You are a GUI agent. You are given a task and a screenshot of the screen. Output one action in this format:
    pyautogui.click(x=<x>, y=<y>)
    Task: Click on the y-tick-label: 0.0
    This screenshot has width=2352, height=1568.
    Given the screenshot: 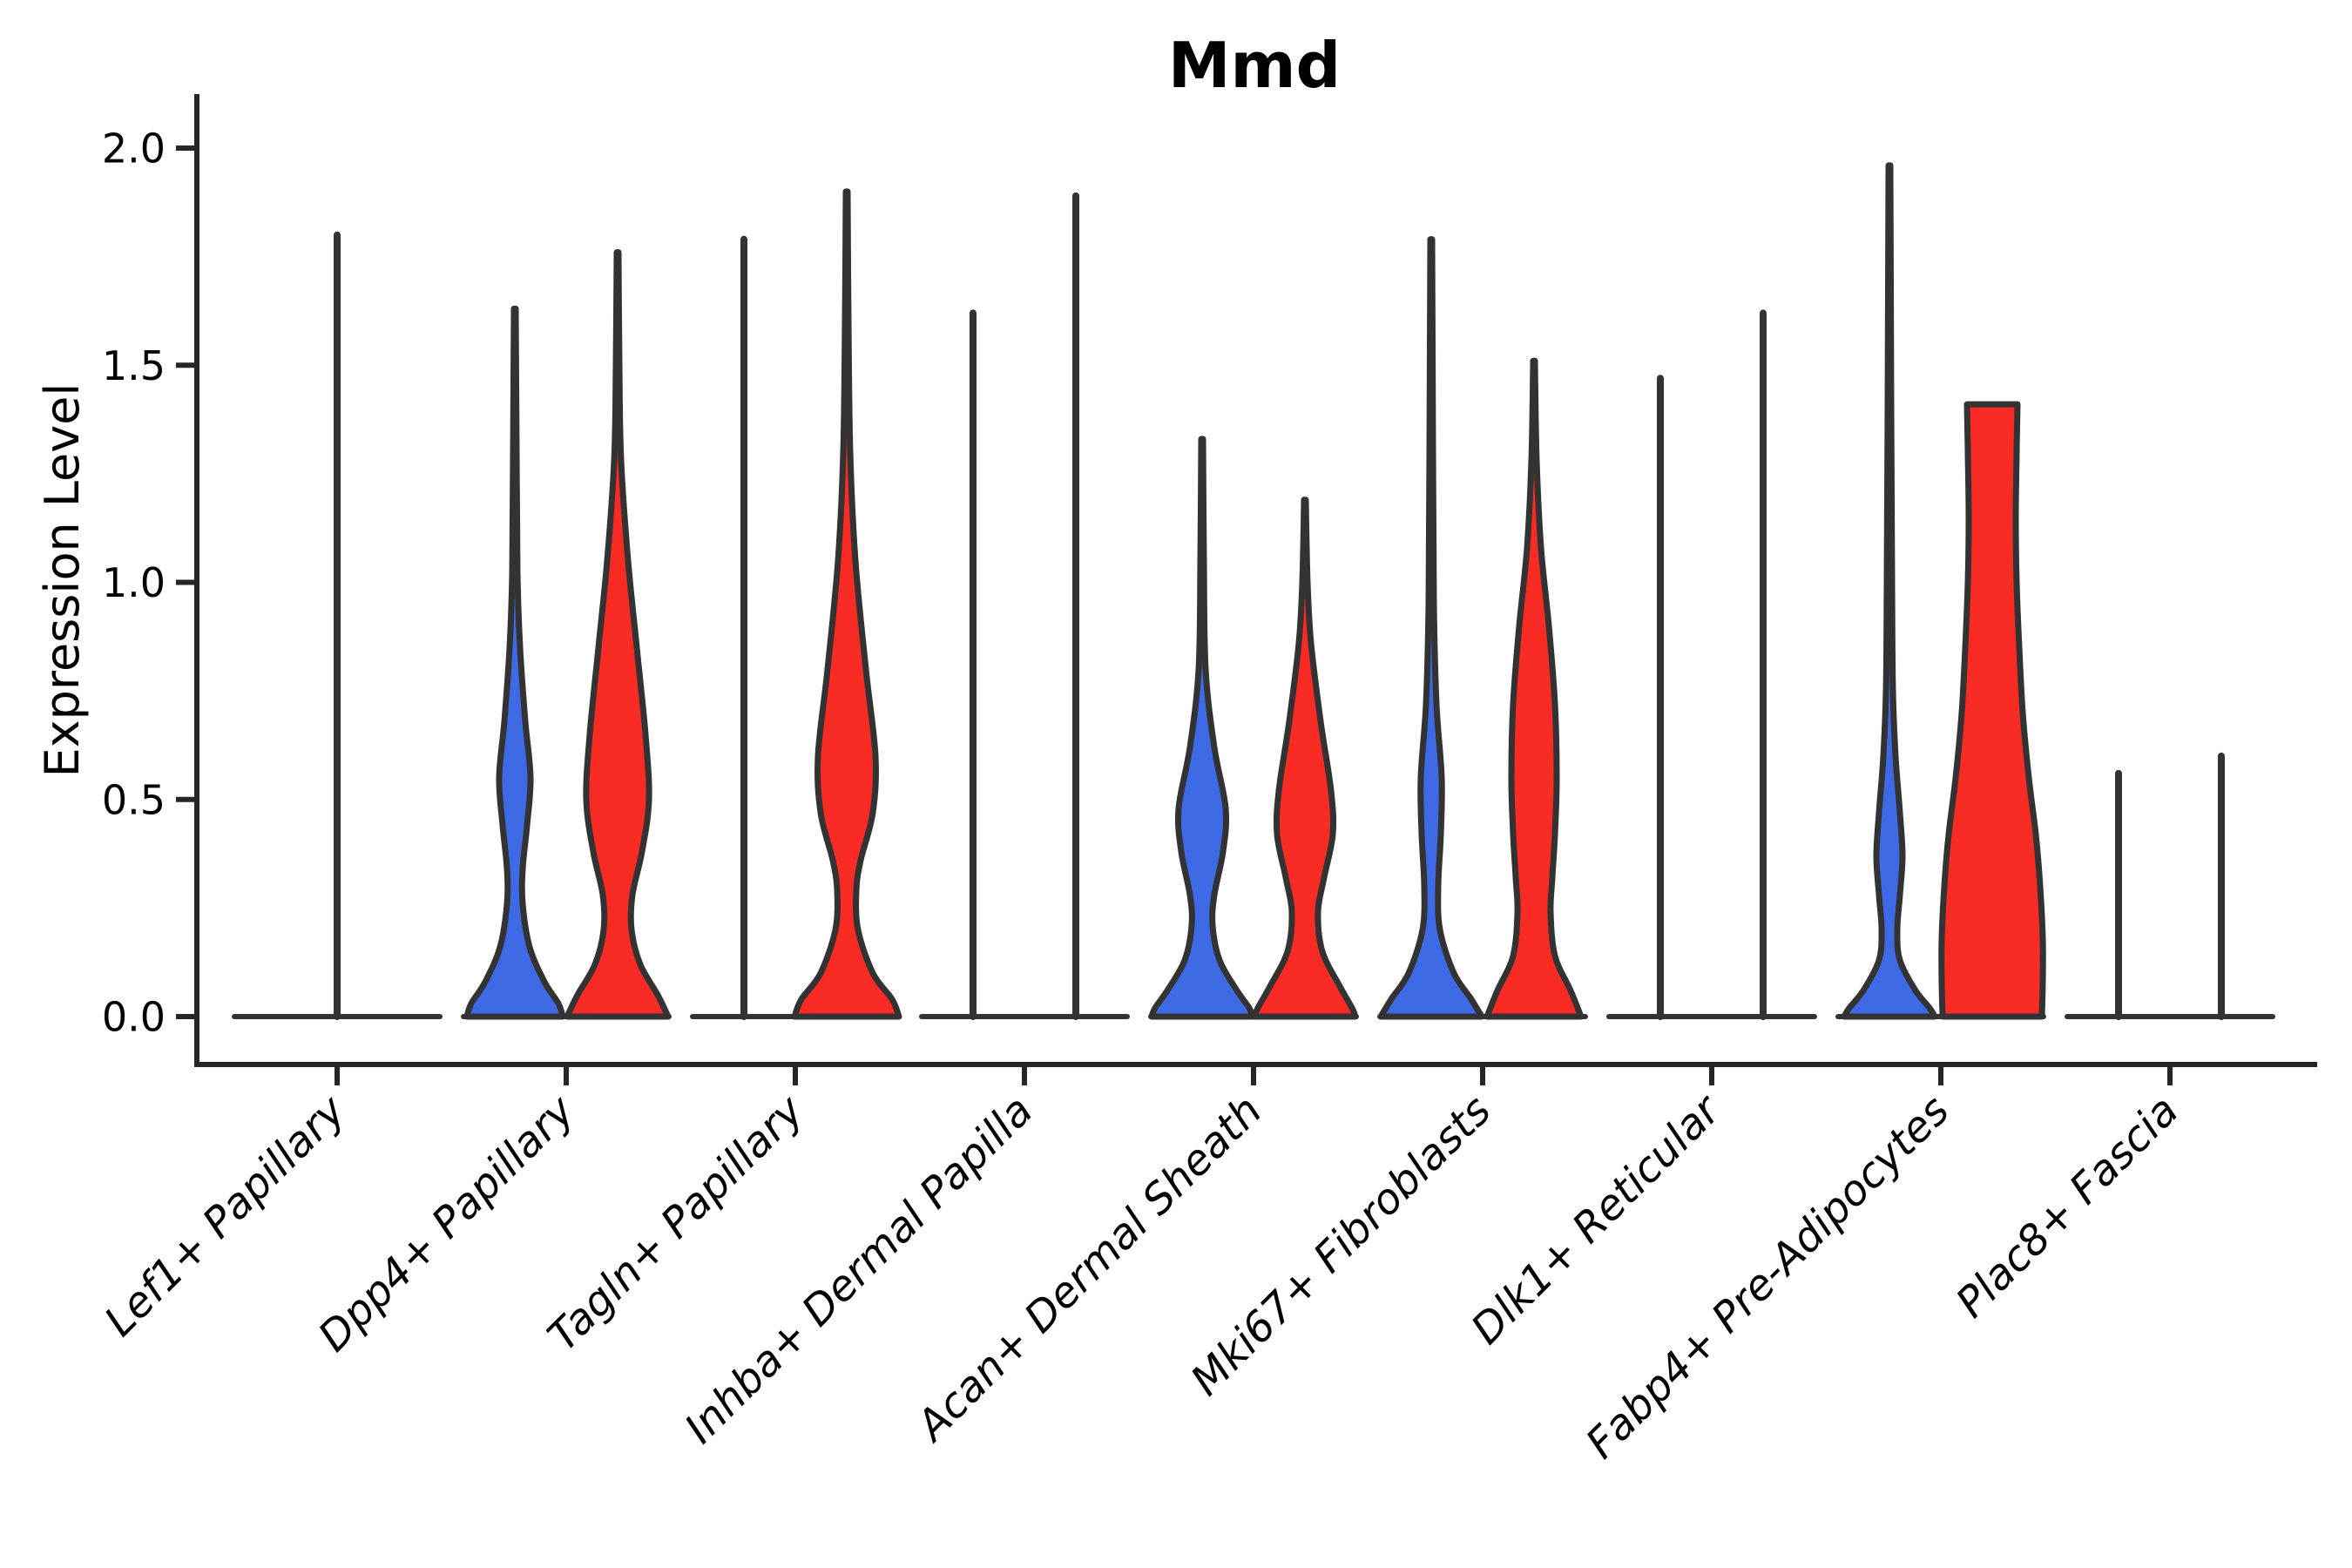 What is the action you would take?
    pyautogui.click(x=134, y=1017)
    